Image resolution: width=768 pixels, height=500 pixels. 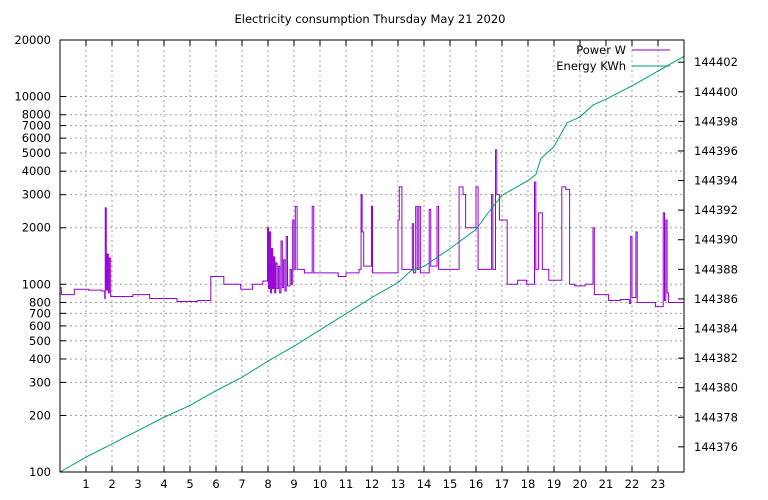 I want to click on y2-tick-label: 144386, so click(x=716, y=299).